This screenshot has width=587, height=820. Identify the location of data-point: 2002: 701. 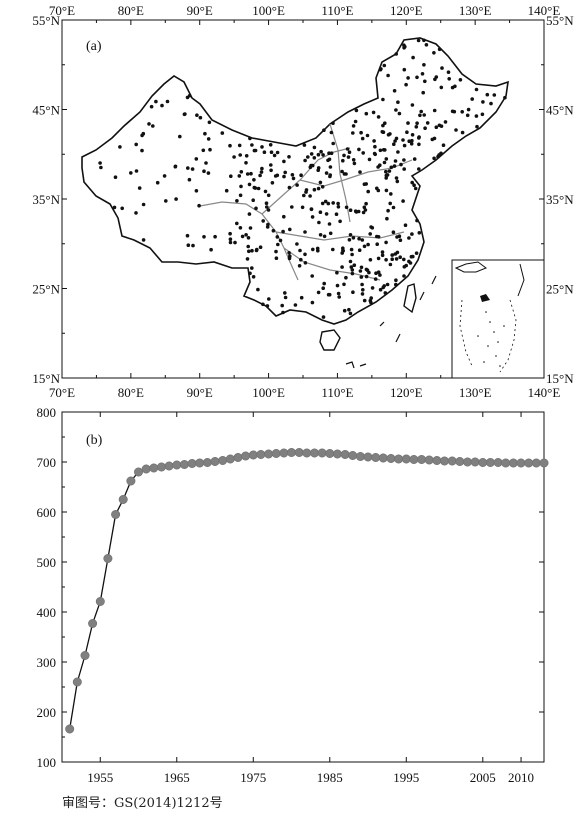
(460, 461).